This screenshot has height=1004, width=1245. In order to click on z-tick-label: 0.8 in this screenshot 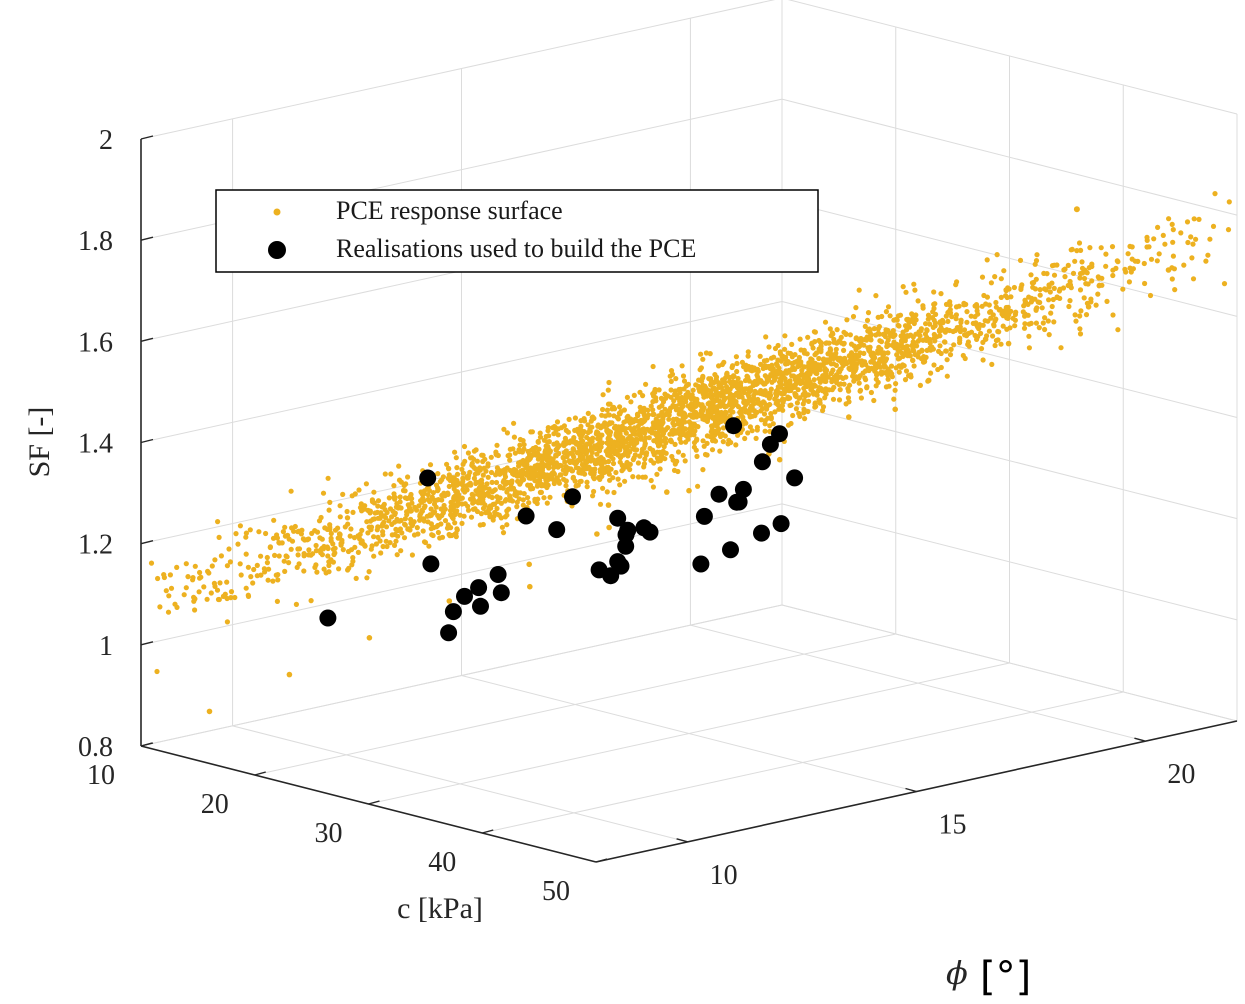, I will do `click(95, 747)`.